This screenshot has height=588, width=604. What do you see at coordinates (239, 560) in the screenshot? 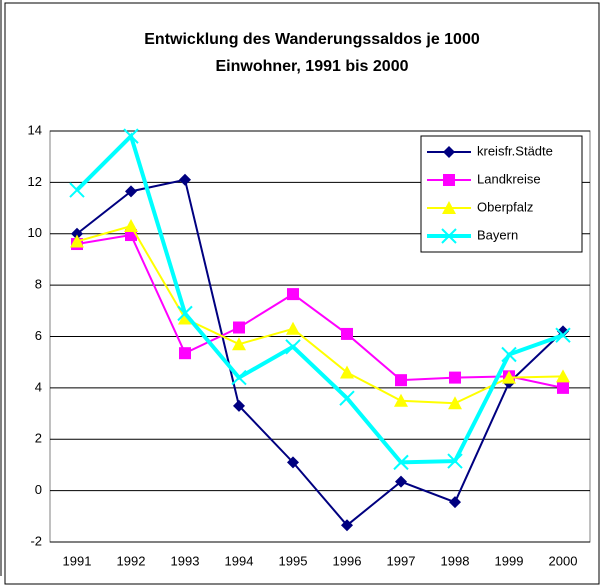
I see `x-tick-label: 1994` at bounding box center [239, 560].